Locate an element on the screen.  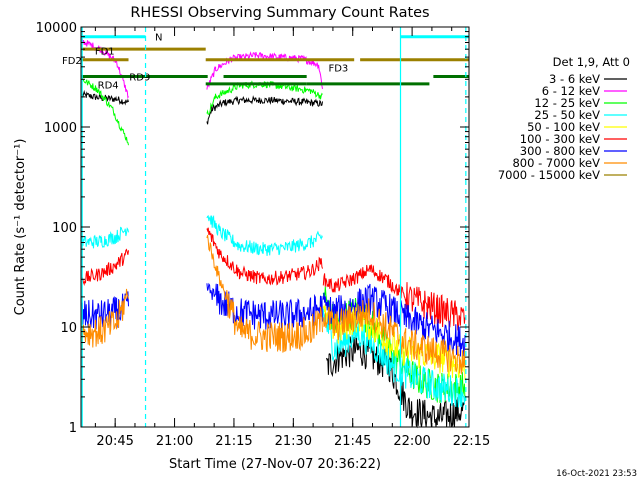
legend-label-12-25-kev: 12 - 25 keV is located at coordinates (567, 103).